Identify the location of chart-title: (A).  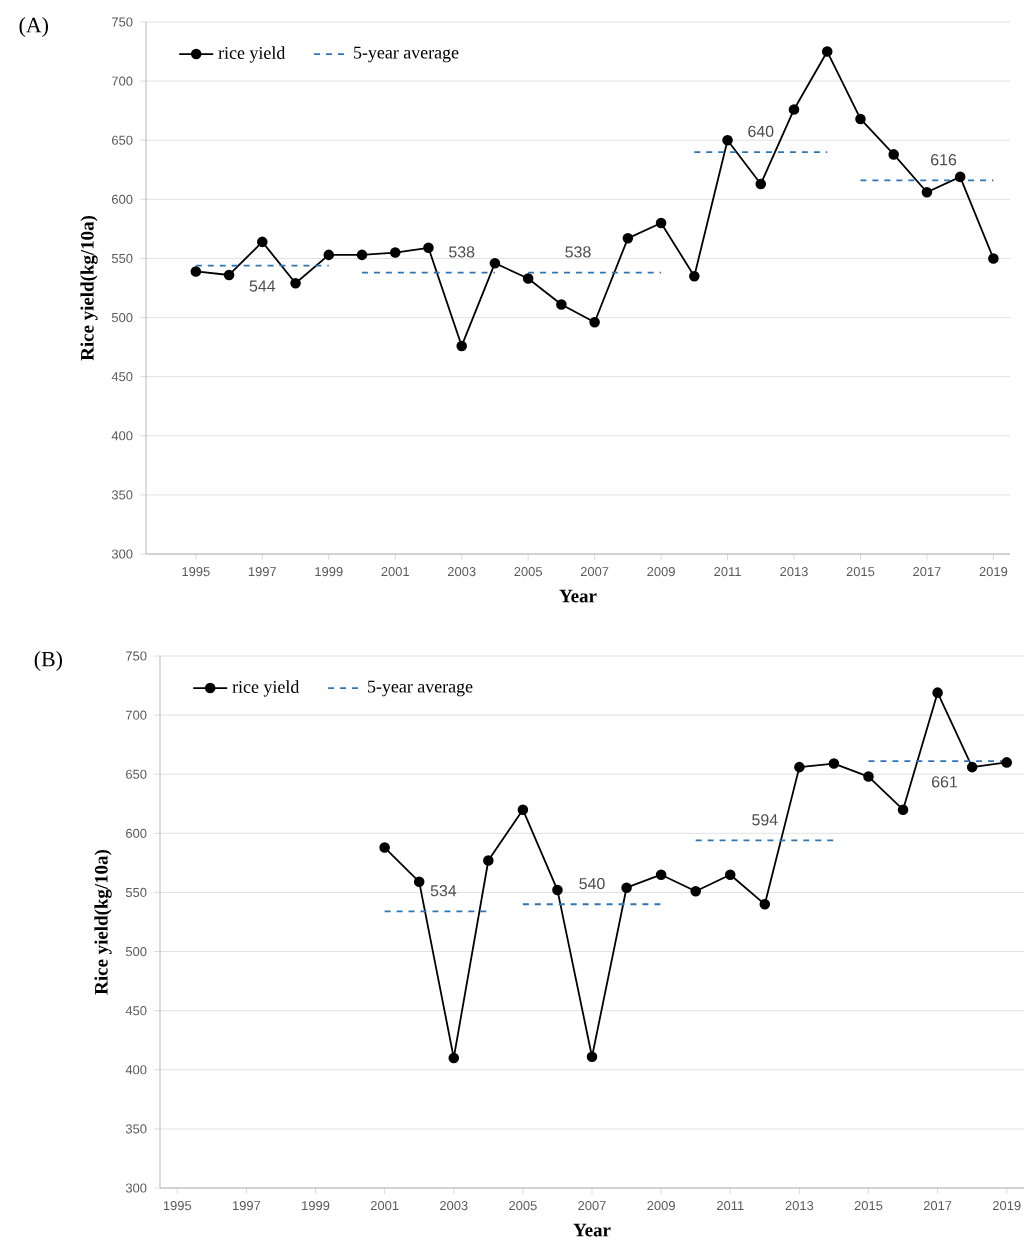
(33, 27).